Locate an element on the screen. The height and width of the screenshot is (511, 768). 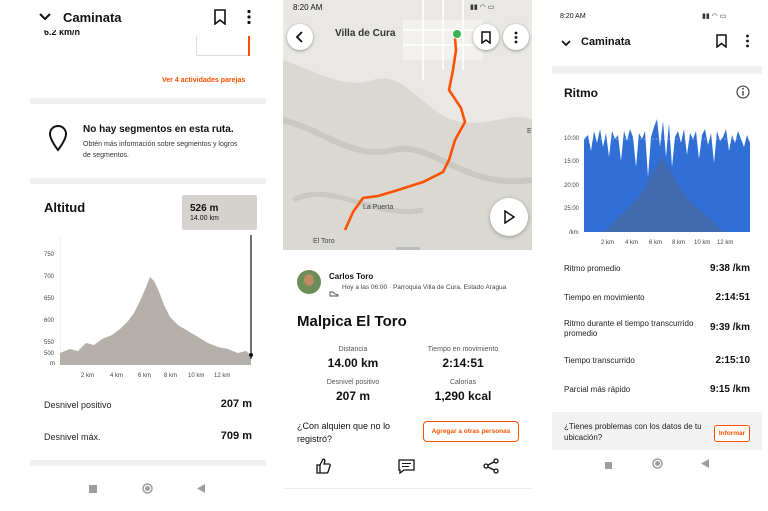
cursor-dot is located at coordinates (251, 355).